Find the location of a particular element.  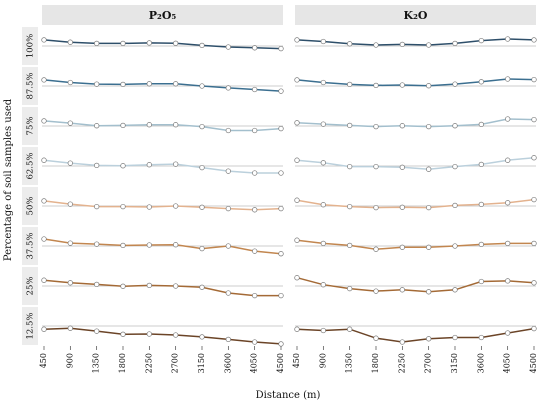

y-axis-title: Percentage of soil samples used is located at coordinates (8, 179).